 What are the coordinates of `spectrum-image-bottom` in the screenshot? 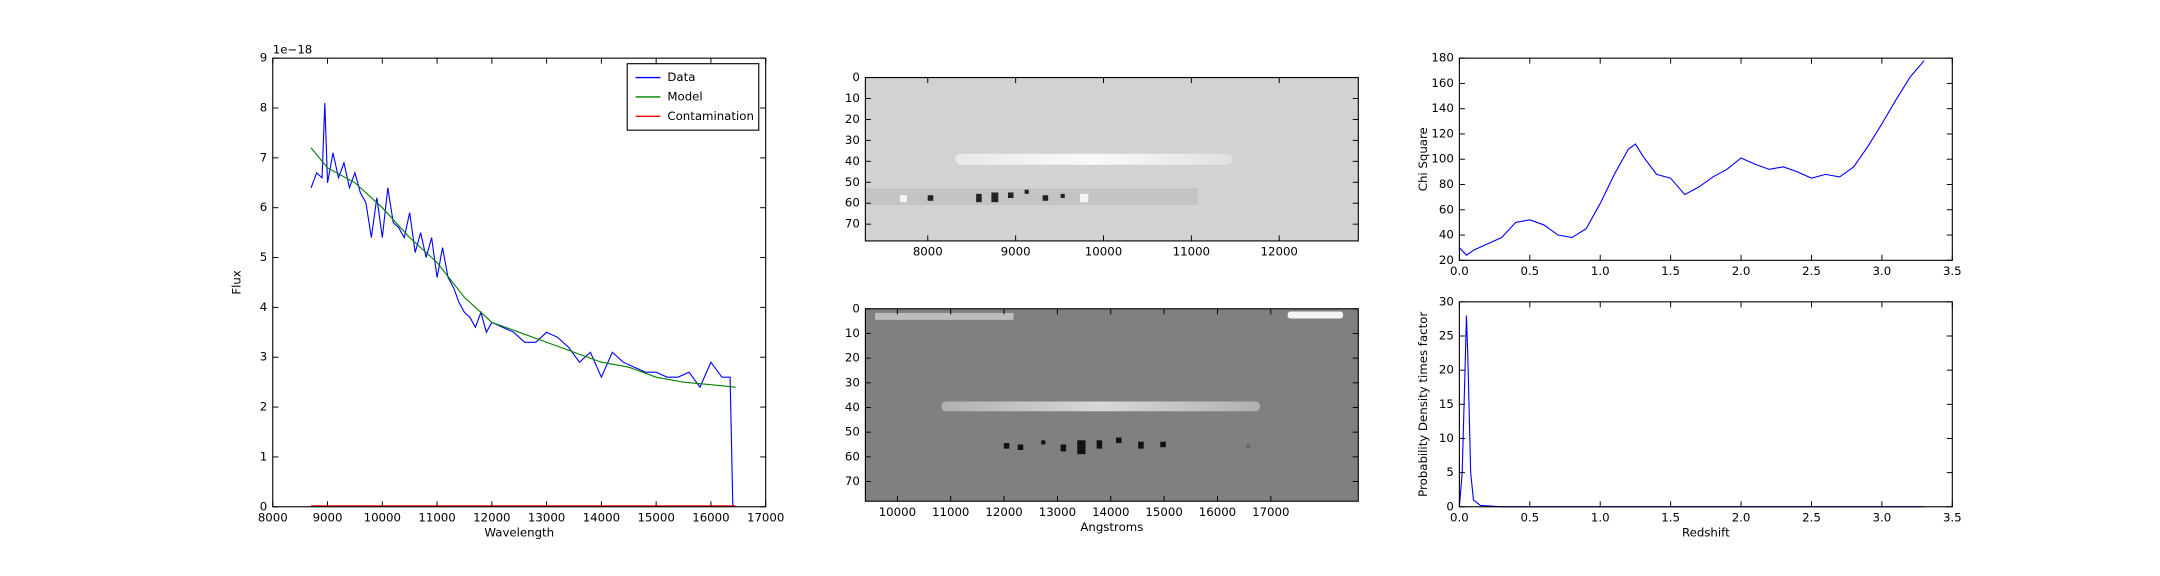 It's located at (1112, 405).